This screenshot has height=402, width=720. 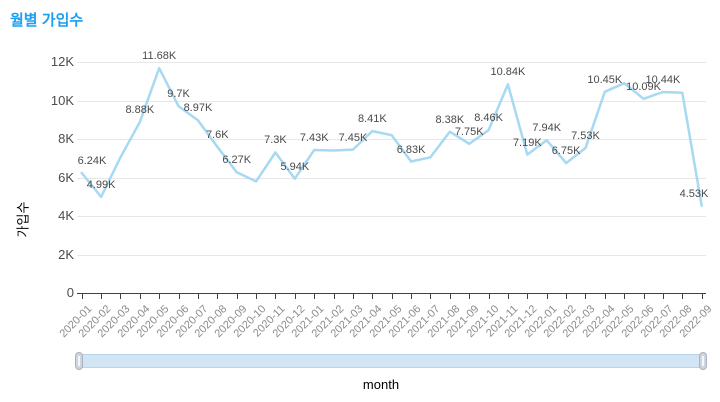 I want to click on data-point-label: 4.99K, so click(x=101, y=184).